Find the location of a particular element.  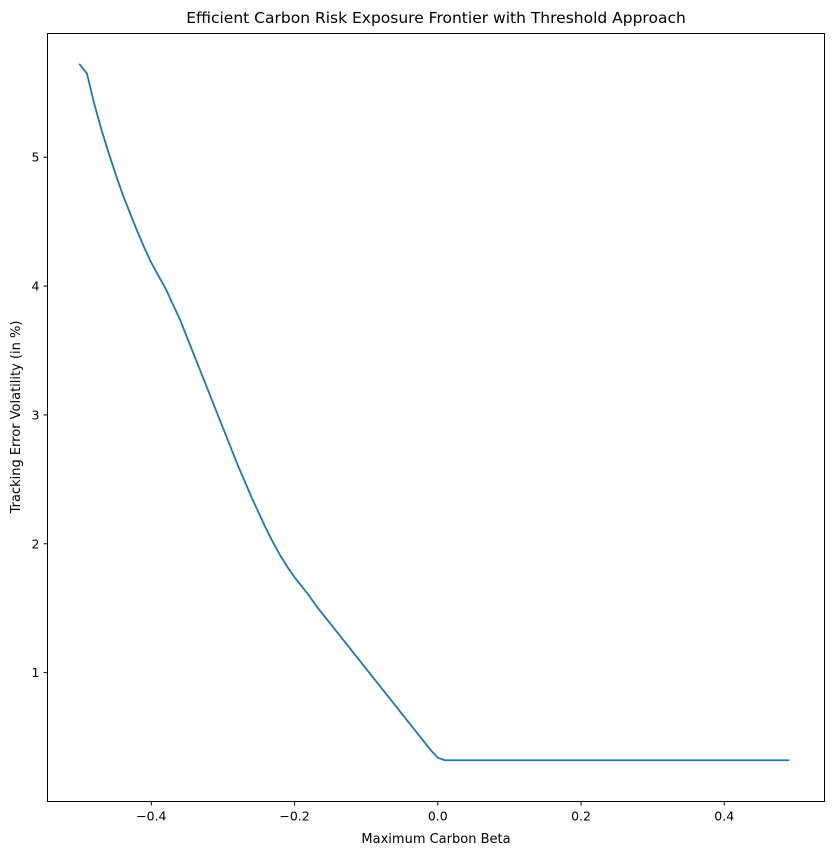

y-tick-label: 3 is located at coordinates (36, 414).